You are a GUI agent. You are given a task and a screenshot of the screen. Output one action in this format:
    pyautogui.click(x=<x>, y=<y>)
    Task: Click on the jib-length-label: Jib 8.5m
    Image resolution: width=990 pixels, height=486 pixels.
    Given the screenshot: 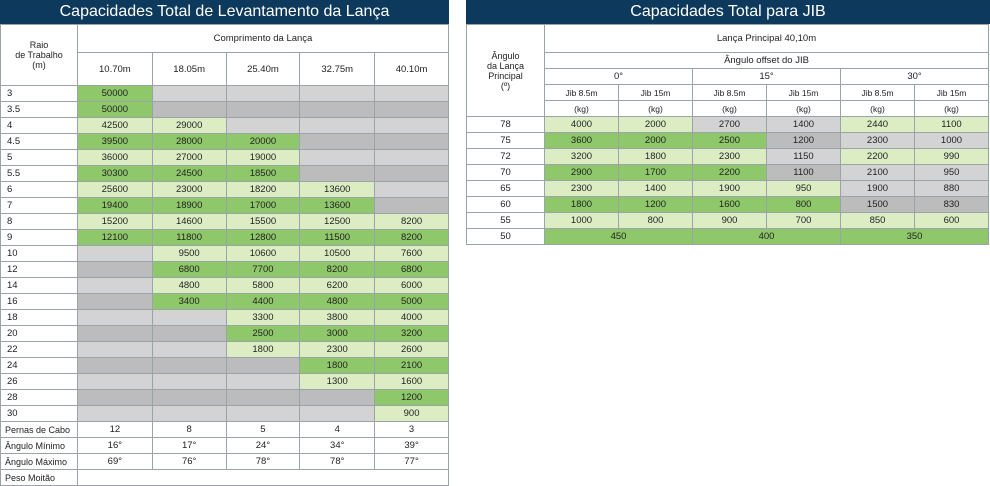 What is the action you would take?
    pyautogui.click(x=729, y=92)
    